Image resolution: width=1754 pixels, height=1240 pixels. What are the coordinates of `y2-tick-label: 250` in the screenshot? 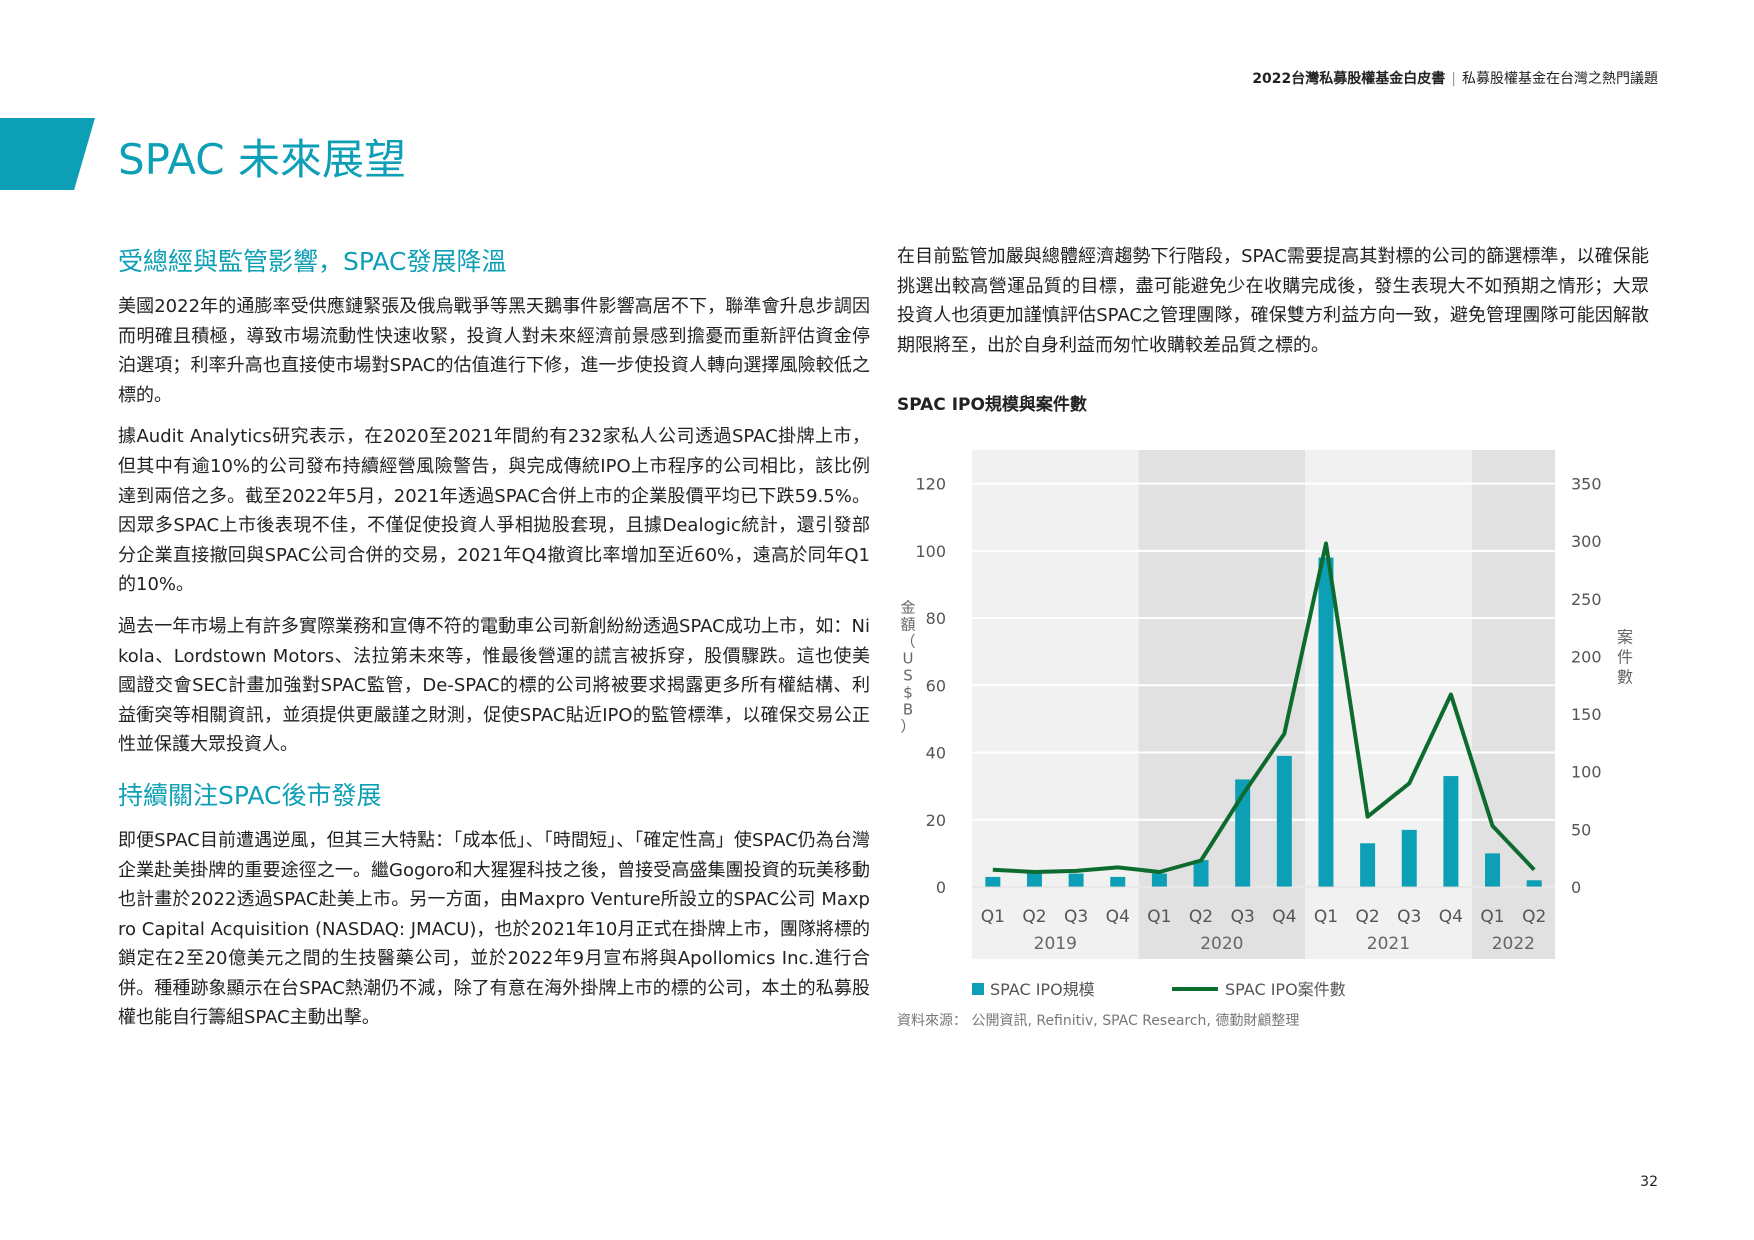 It's located at (1586, 599).